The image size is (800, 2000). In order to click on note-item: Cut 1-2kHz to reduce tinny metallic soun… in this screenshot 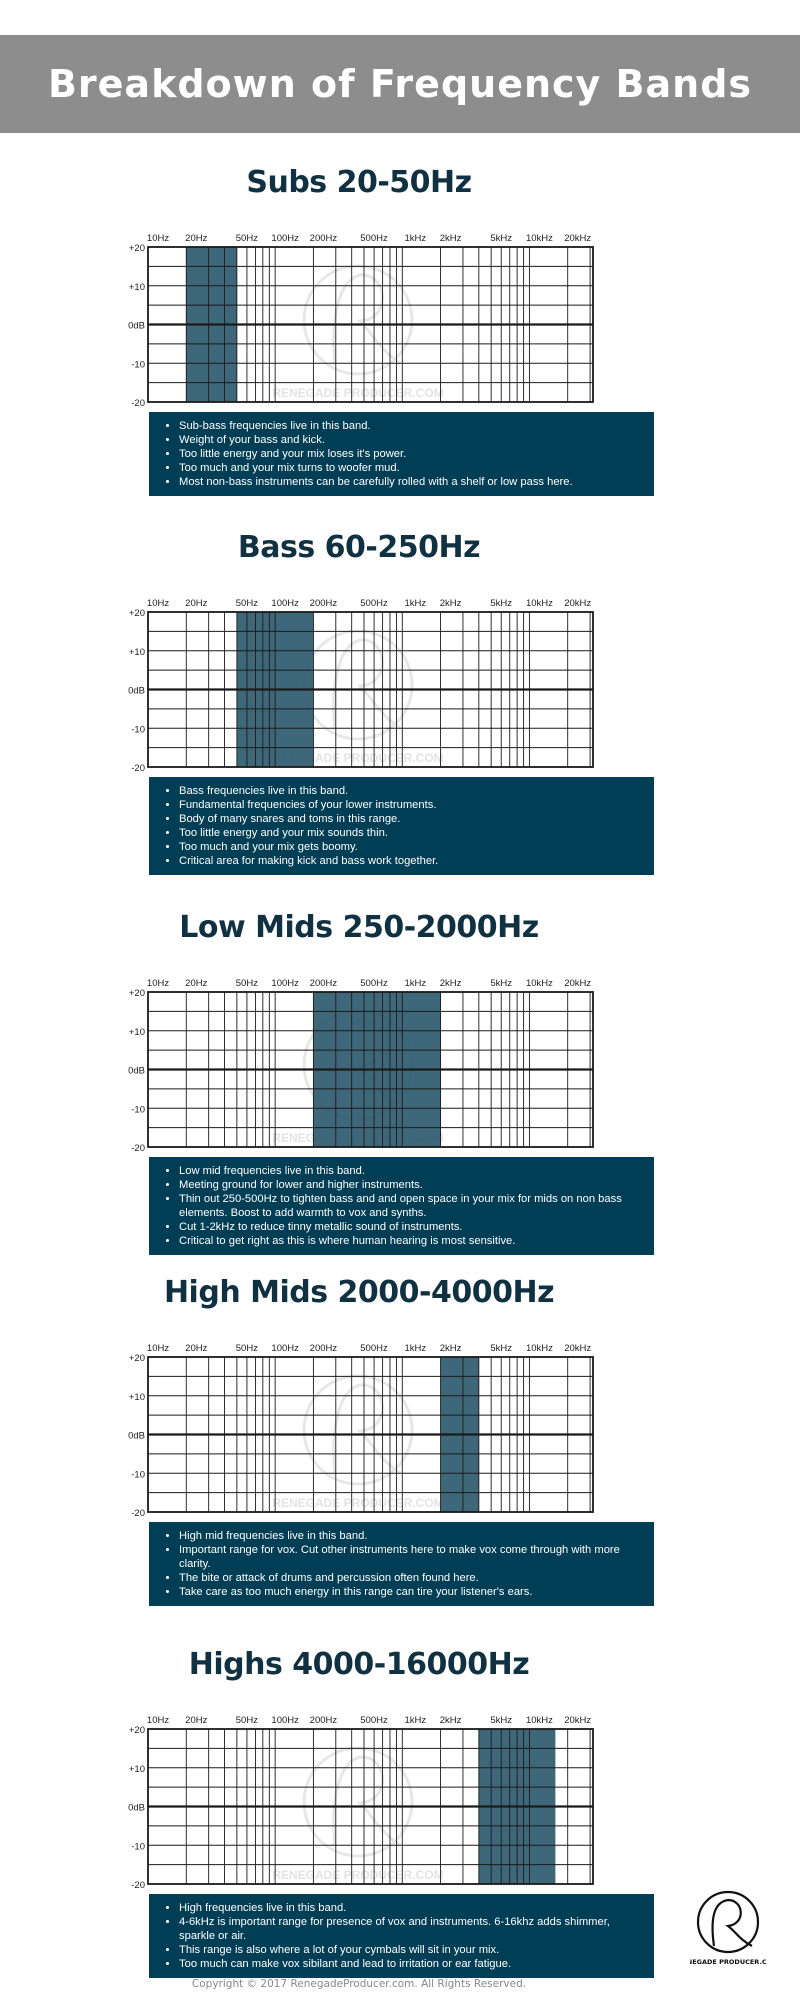, I will do `click(409, 1227)`.